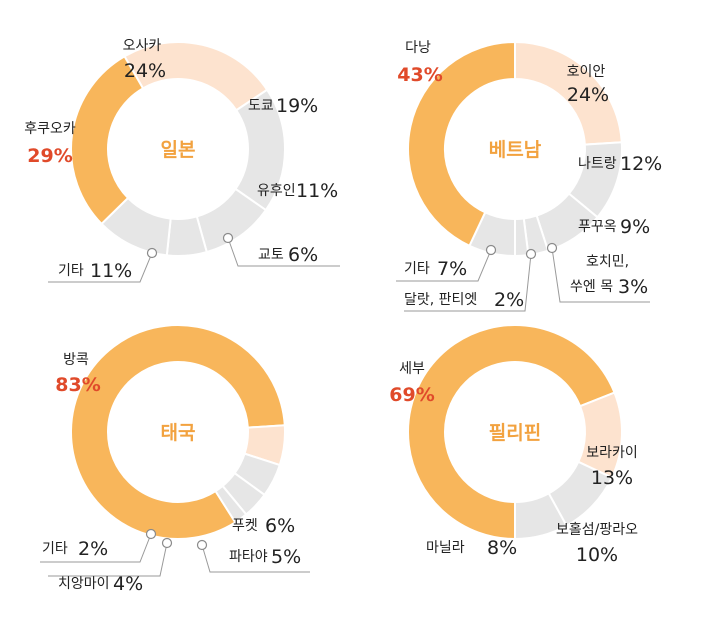  I want to click on donut-chart-3: 세부 69% 보라카이 13% 보홀섬/팡라오 10% 마닐라 8% 필리핀, so click(513, 445).